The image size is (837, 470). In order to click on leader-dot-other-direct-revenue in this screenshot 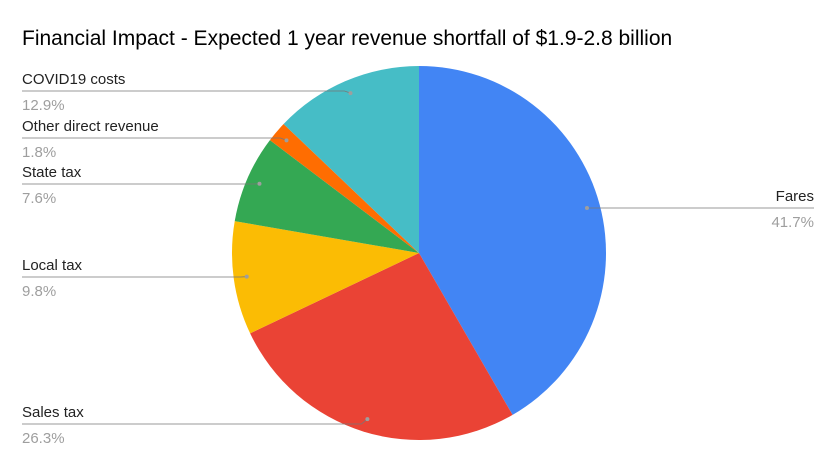, I will do `click(287, 140)`.